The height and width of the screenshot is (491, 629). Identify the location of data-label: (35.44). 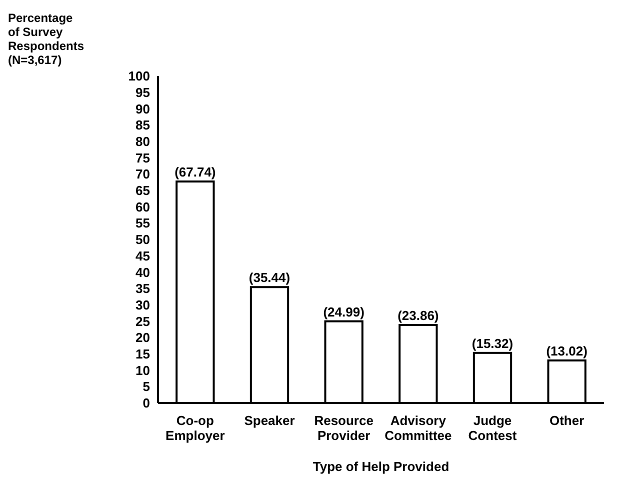
(269, 278).